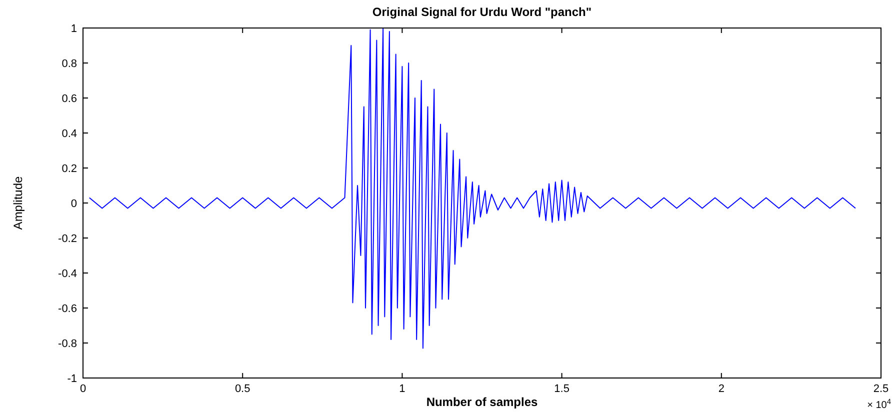 Image resolution: width=896 pixels, height=412 pixels. What do you see at coordinates (69, 168) in the screenshot?
I see `y-tick-label: 0.2` at bounding box center [69, 168].